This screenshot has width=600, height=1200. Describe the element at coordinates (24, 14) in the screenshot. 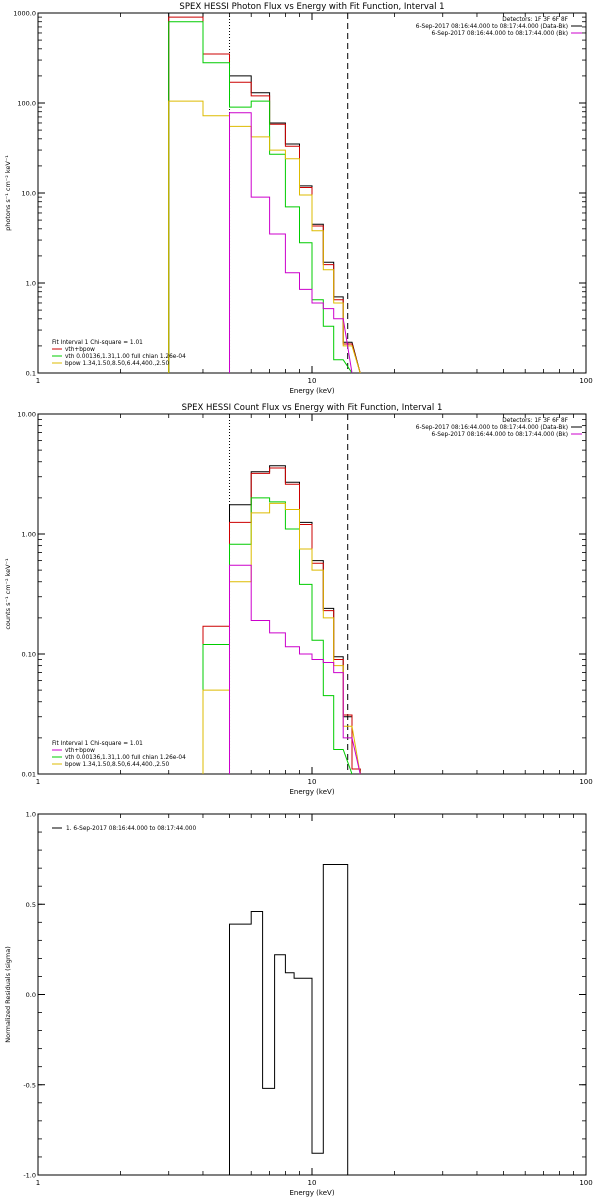

I see `y-tick-label: 1000.0` at that location.